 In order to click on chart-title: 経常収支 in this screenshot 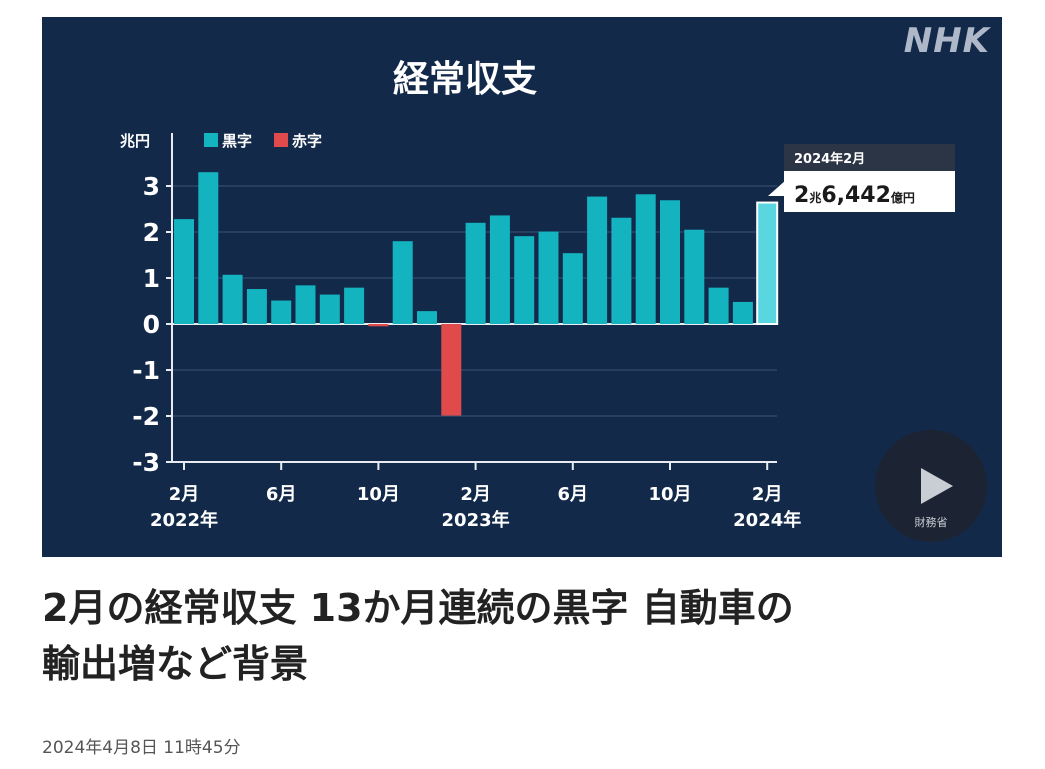, I will do `click(465, 79)`.